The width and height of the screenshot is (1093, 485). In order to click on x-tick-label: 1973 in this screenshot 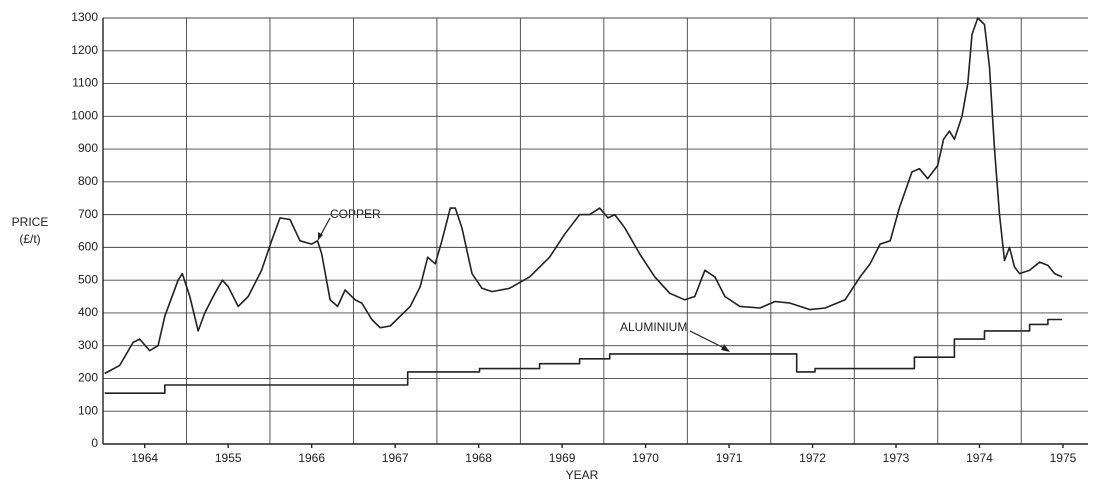, I will do `click(896, 458)`.